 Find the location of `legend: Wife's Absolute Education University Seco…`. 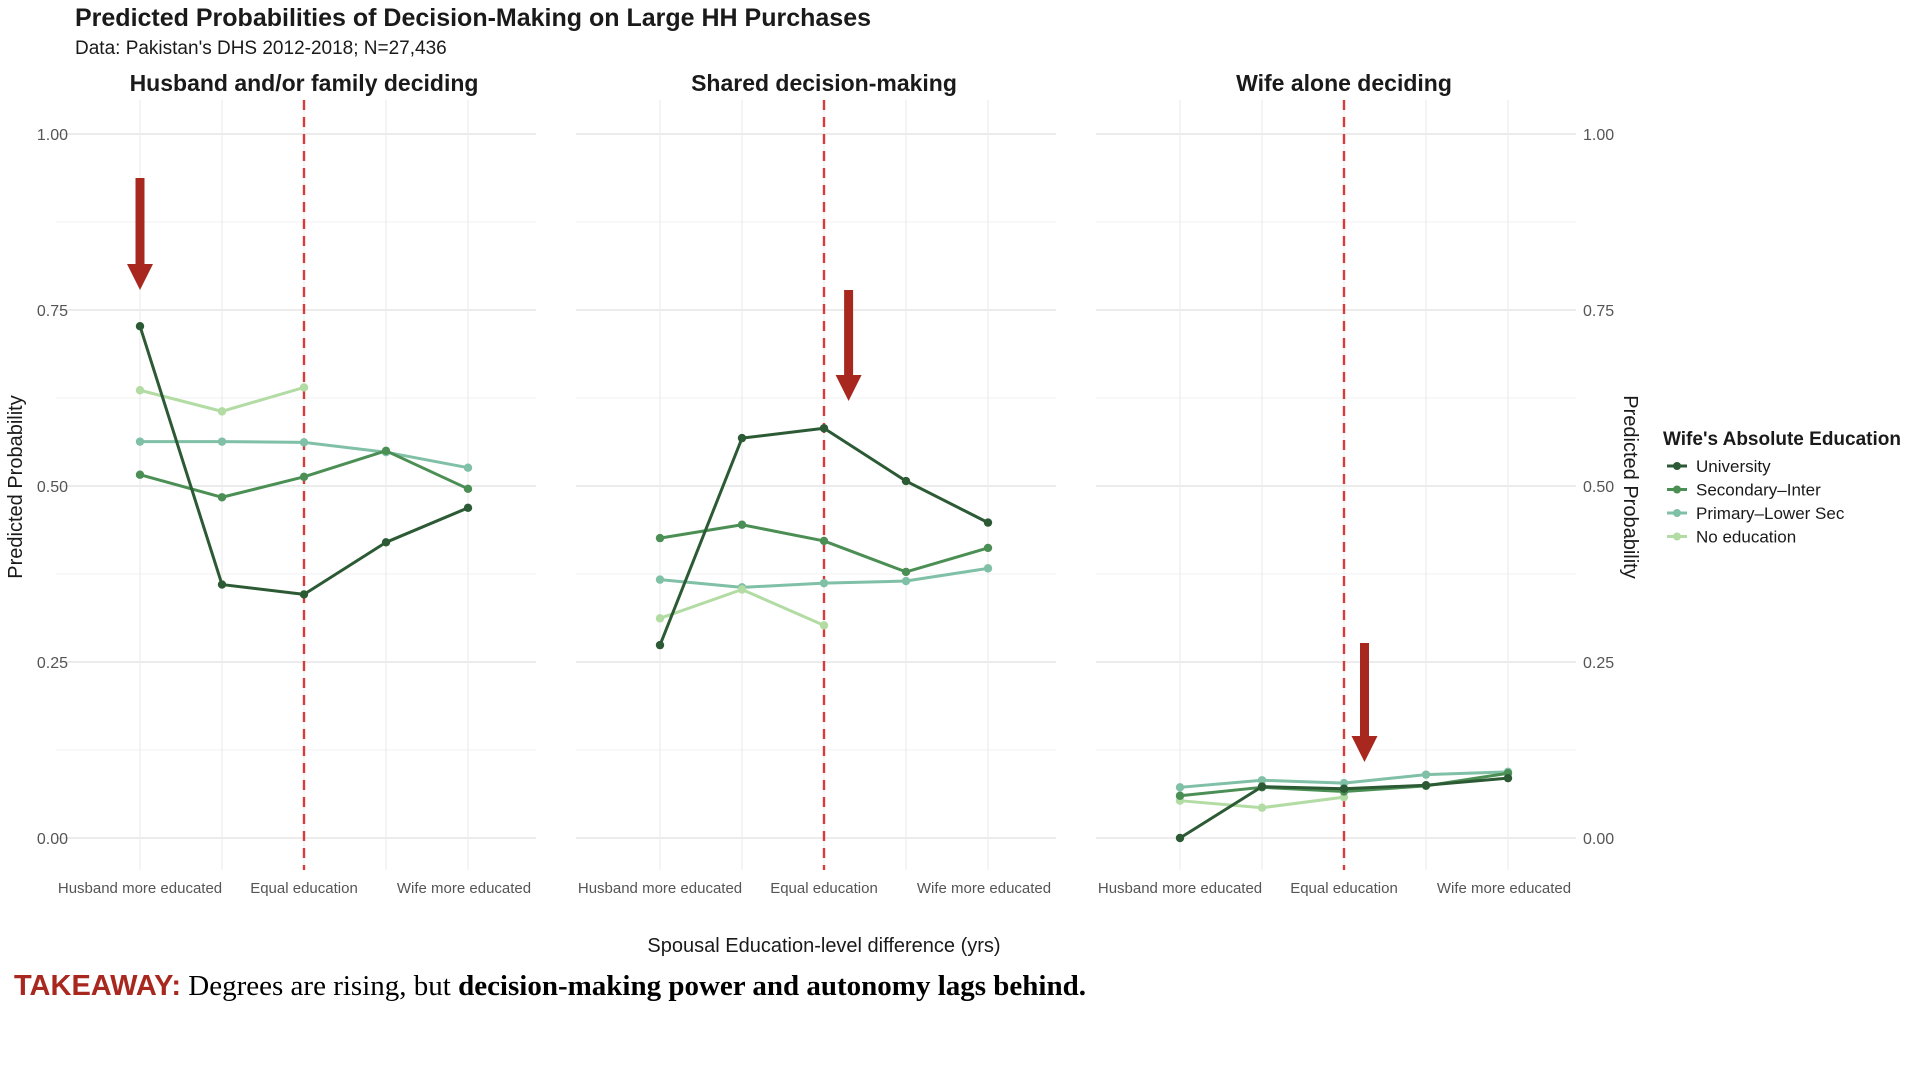

legend: Wife's Absolute Education University Seco… is located at coordinates (1782, 488).